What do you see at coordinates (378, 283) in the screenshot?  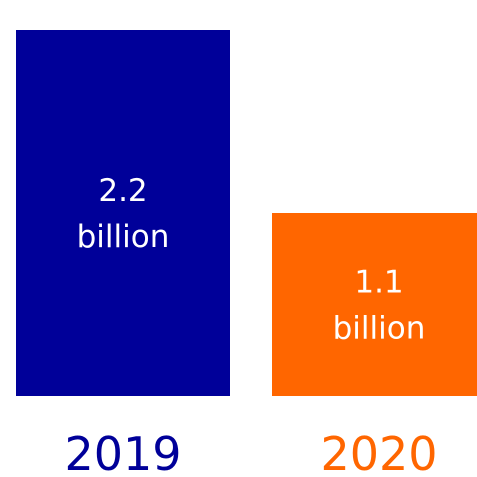 I see `bar-value-label-2020-line1: 1.1` at bounding box center [378, 283].